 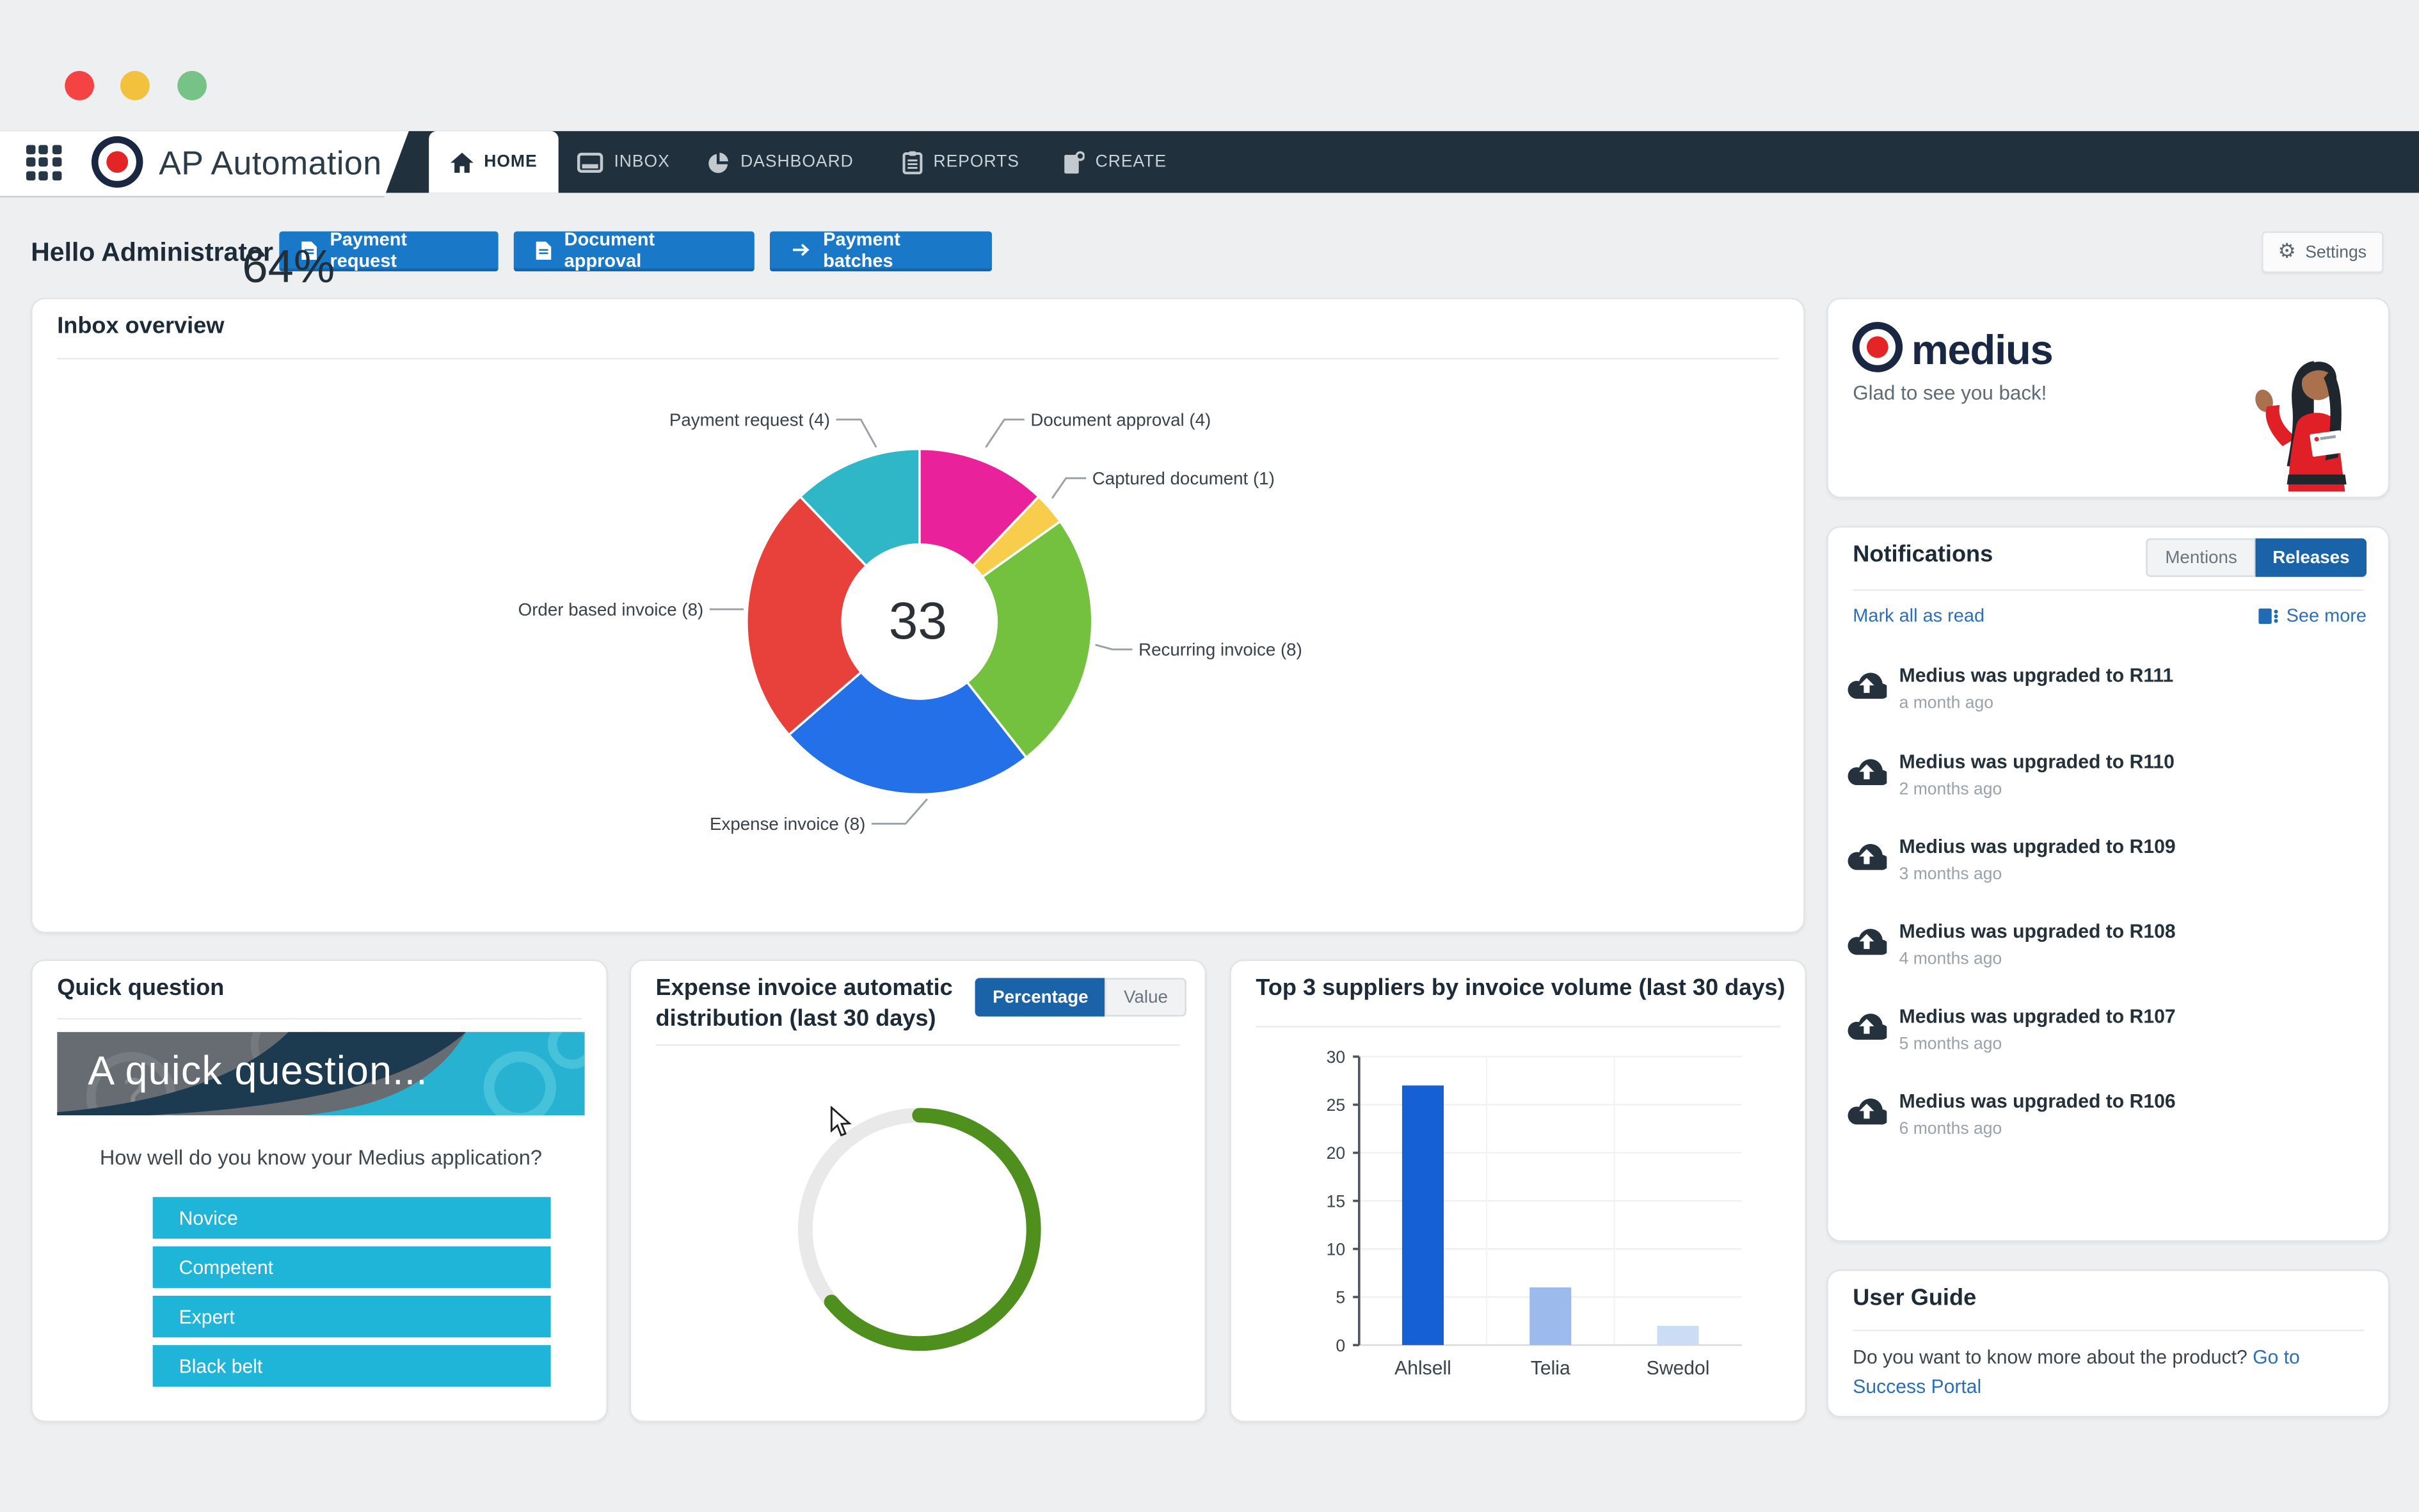 I want to click on quiz-option-competent: Competent, so click(x=351, y=1267).